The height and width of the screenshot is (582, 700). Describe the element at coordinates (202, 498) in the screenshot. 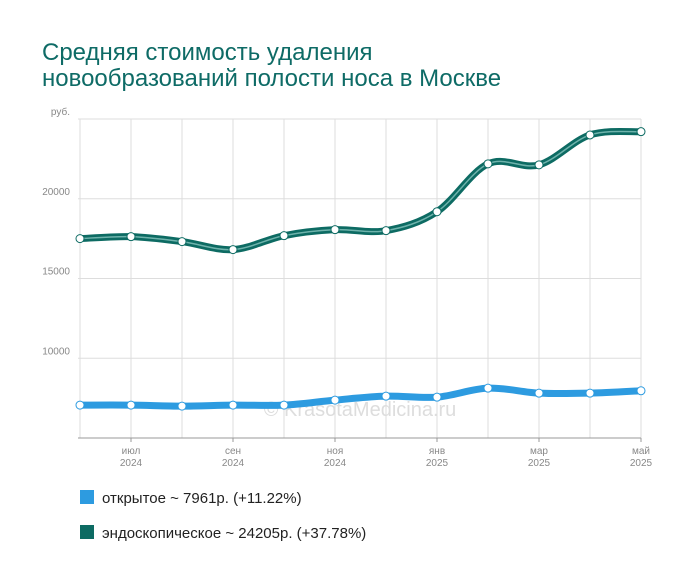

I see `legend-label: открытое ~ 7961р. (+11.22%)` at that location.